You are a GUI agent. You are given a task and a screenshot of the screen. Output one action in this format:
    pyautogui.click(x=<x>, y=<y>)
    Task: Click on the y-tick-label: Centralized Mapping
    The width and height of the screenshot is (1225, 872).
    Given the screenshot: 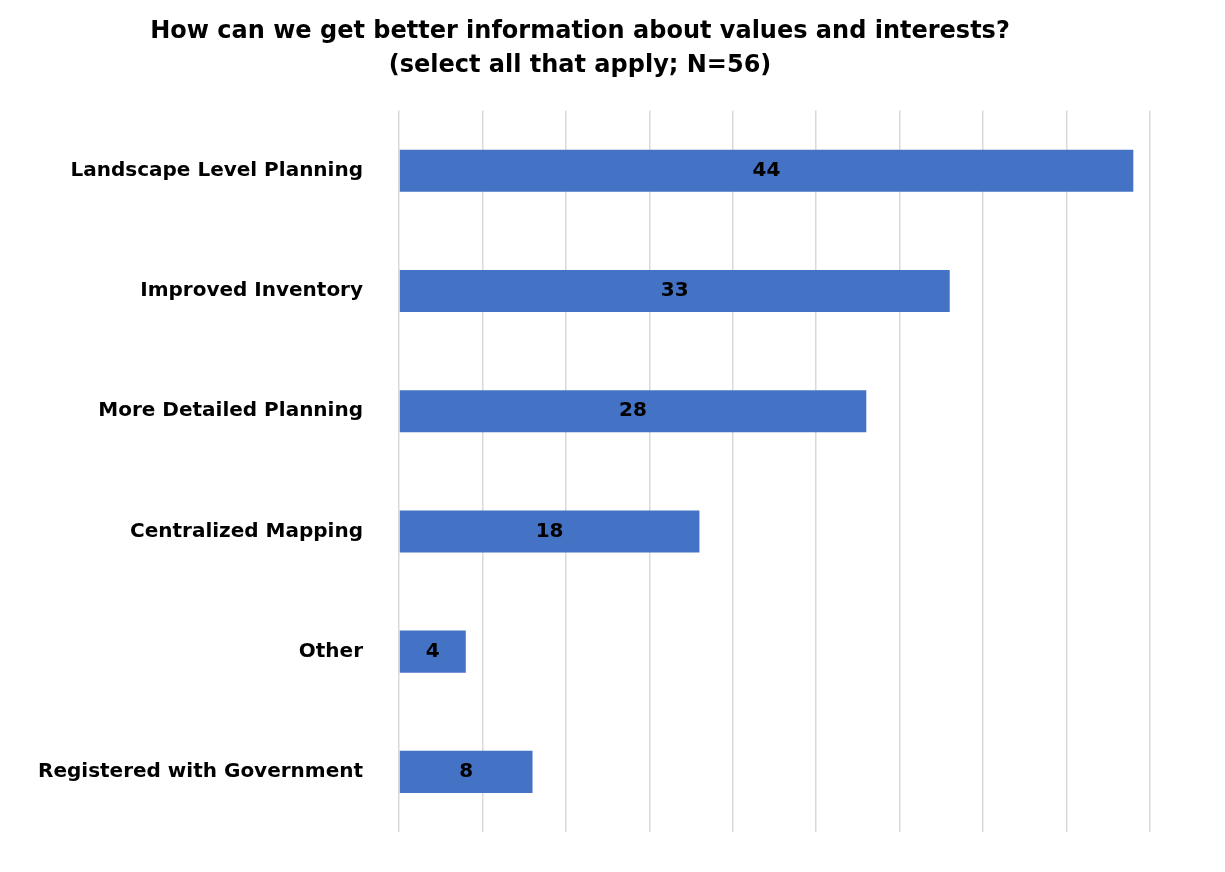 What is the action you would take?
    pyautogui.click(x=246, y=529)
    